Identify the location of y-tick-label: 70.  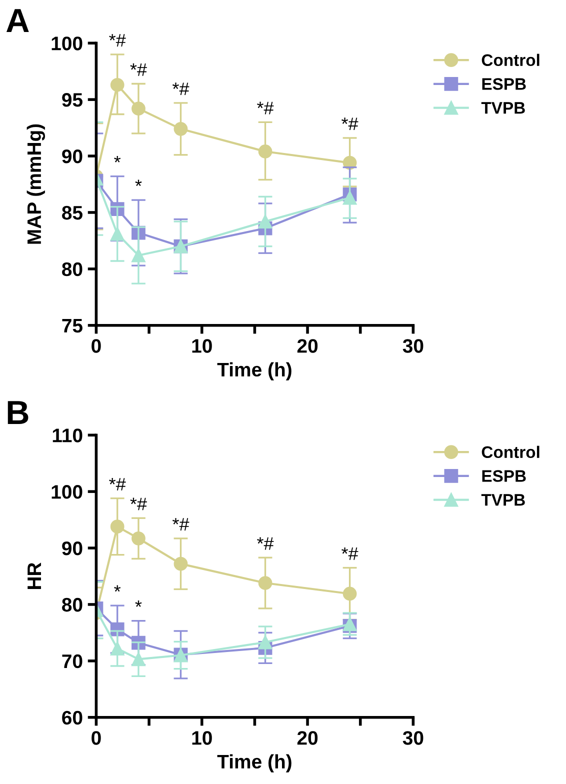
(72, 661).